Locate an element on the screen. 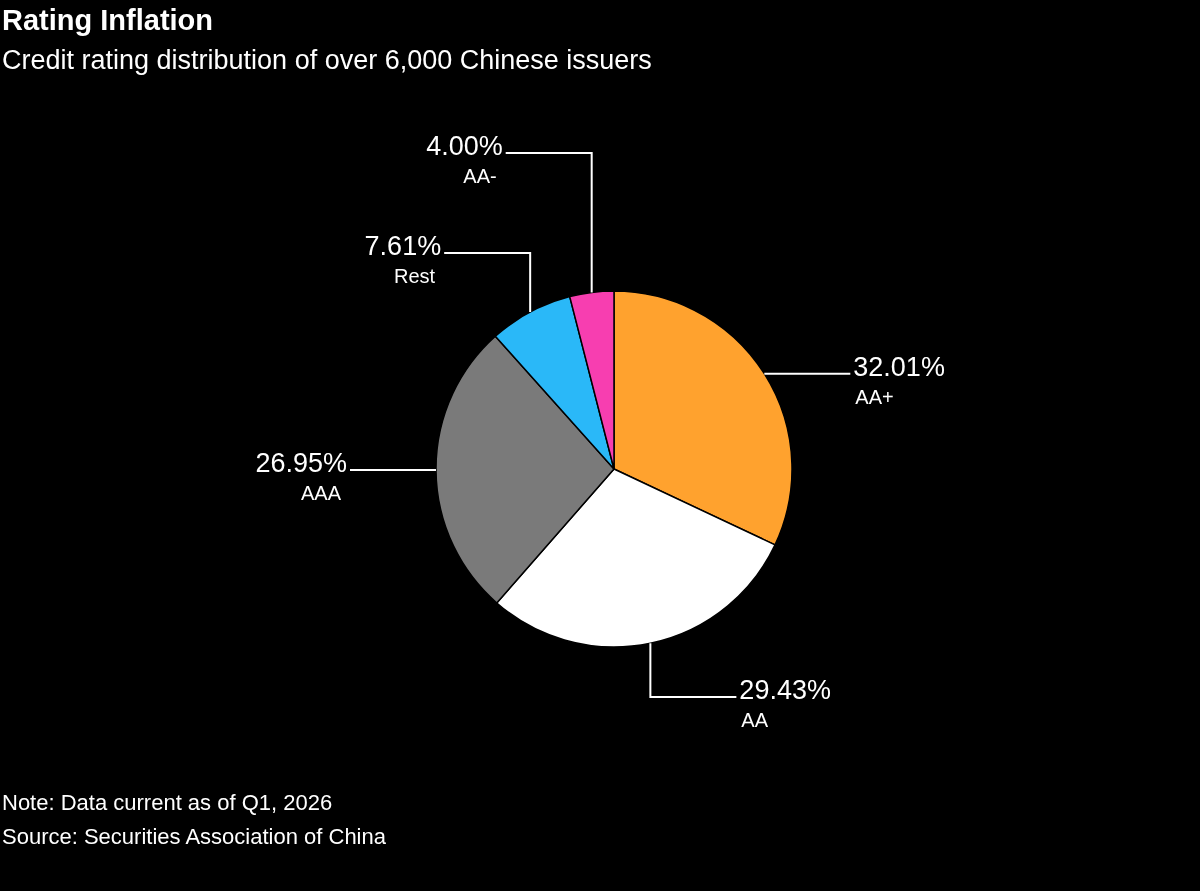  data-label: 29.43% is located at coordinates (785, 690).